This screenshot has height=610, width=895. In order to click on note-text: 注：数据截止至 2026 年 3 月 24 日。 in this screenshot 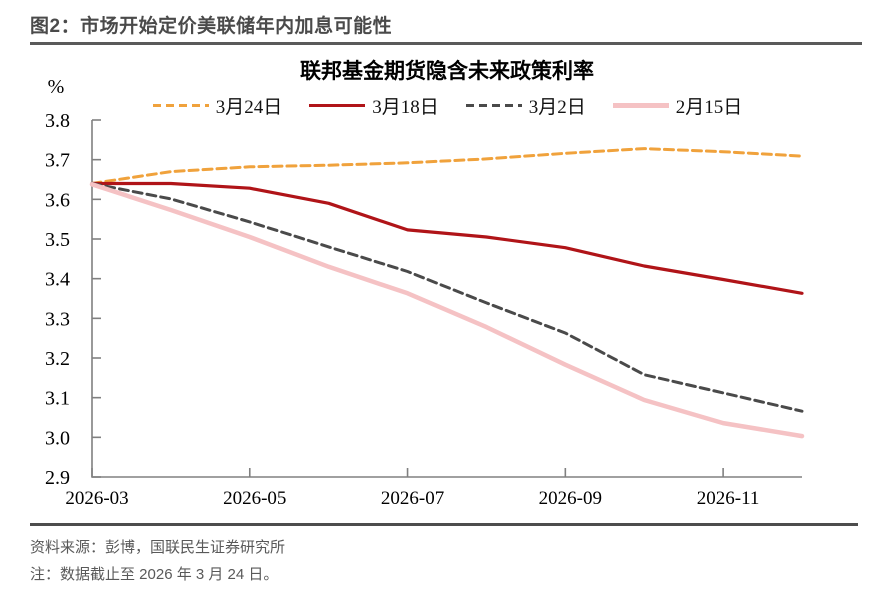, I will do `click(154, 574)`.